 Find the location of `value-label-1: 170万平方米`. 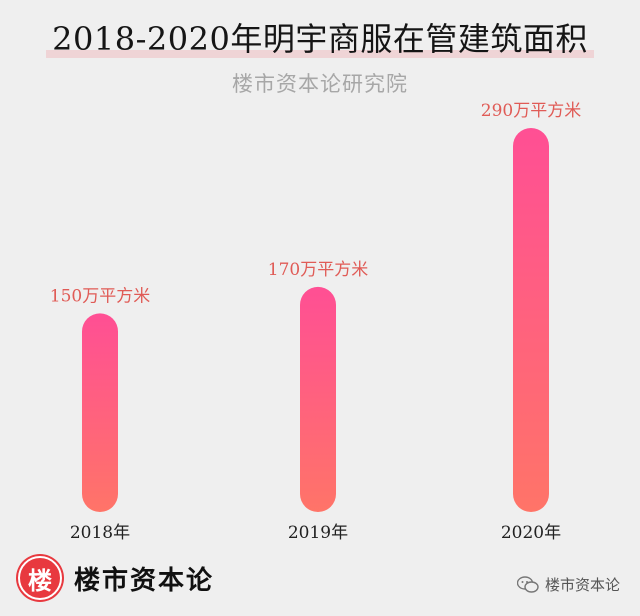

value-label-1: 170万平方米 is located at coordinates (318, 270).